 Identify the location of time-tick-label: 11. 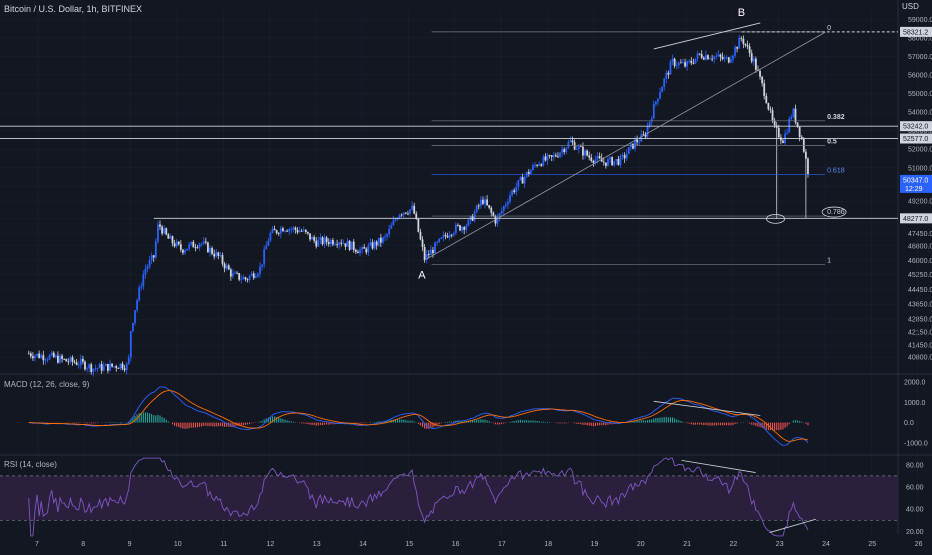
(223, 544).